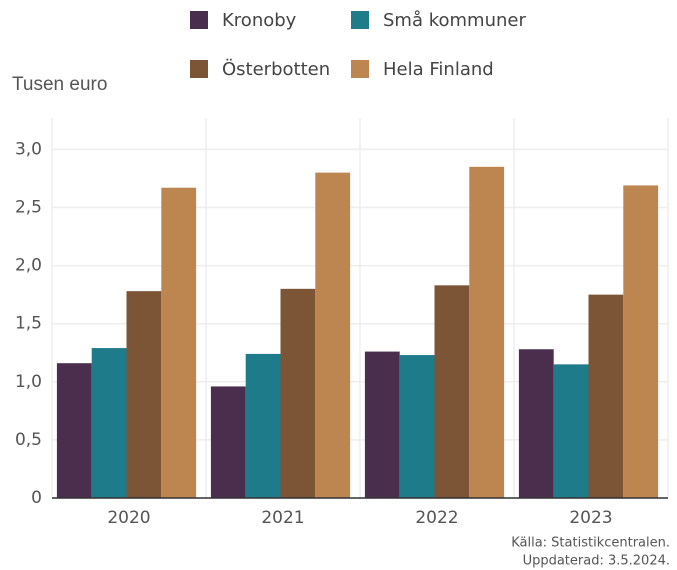  What do you see at coordinates (590, 518) in the screenshot?
I see `x-tick-label: 2023` at bounding box center [590, 518].